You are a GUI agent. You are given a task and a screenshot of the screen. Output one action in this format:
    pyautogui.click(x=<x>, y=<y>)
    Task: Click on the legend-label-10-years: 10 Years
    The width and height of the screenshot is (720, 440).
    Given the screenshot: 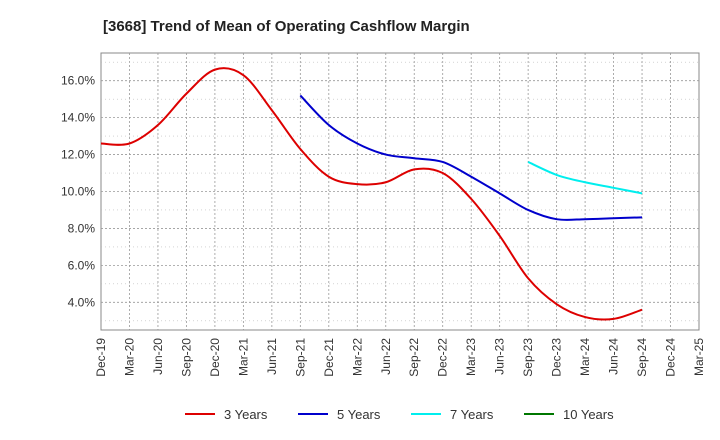 What is the action you would take?
    pyautogui.click(x=588, y=414)
    